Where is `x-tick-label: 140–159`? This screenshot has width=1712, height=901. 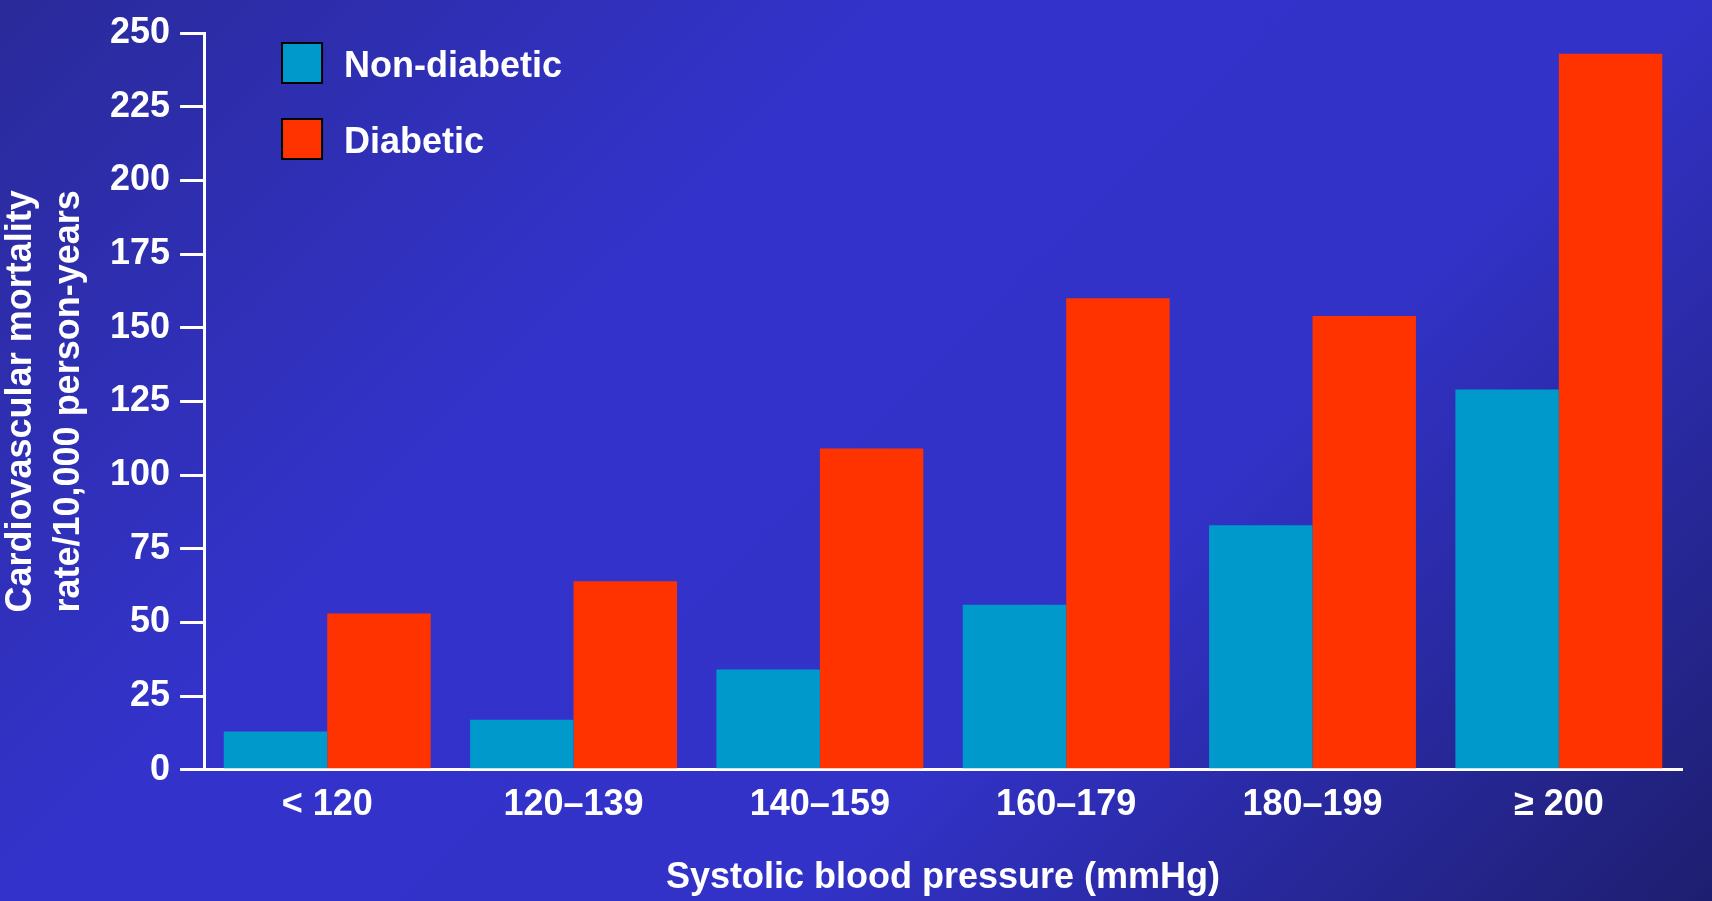
x-tick-label: 140–159 is located at coordinates (819, 803).